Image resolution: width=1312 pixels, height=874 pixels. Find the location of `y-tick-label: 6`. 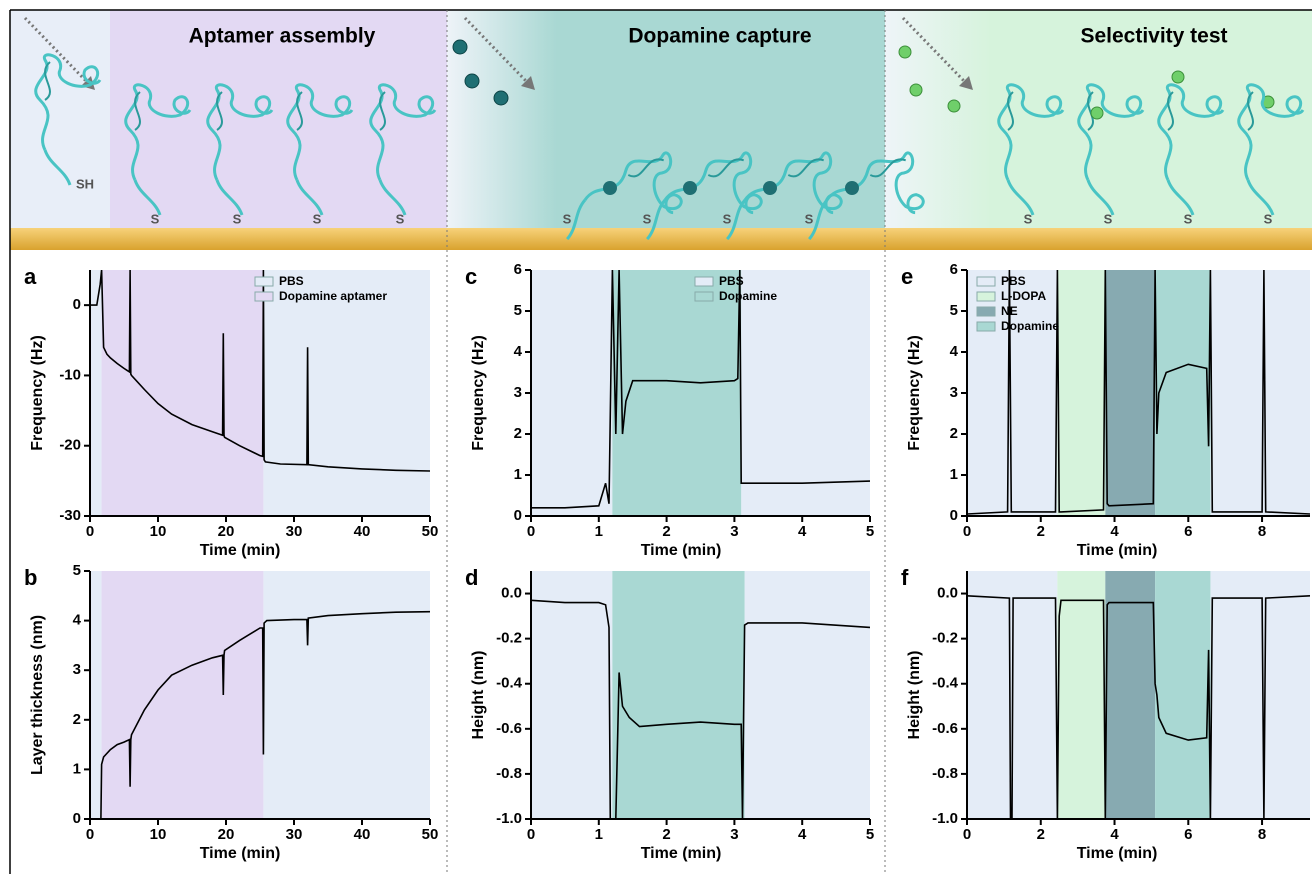

y-tick-label: 6 is located at coordinates (518, 269).